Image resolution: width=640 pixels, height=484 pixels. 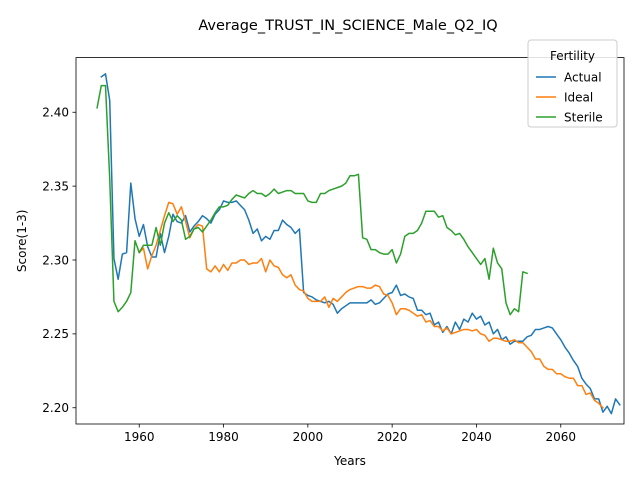 I want to click on x-tick-label: 2020, so click(x=392, y=437).